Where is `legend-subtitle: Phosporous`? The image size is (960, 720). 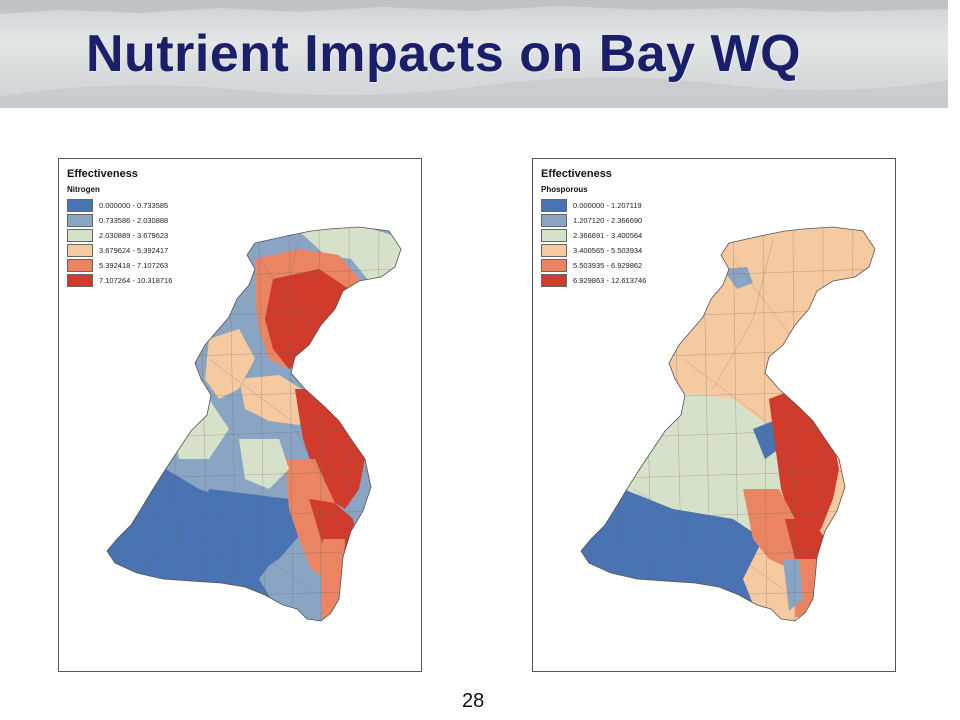 legend-subtitle: Phosporous is located at coordinates (564, 189).